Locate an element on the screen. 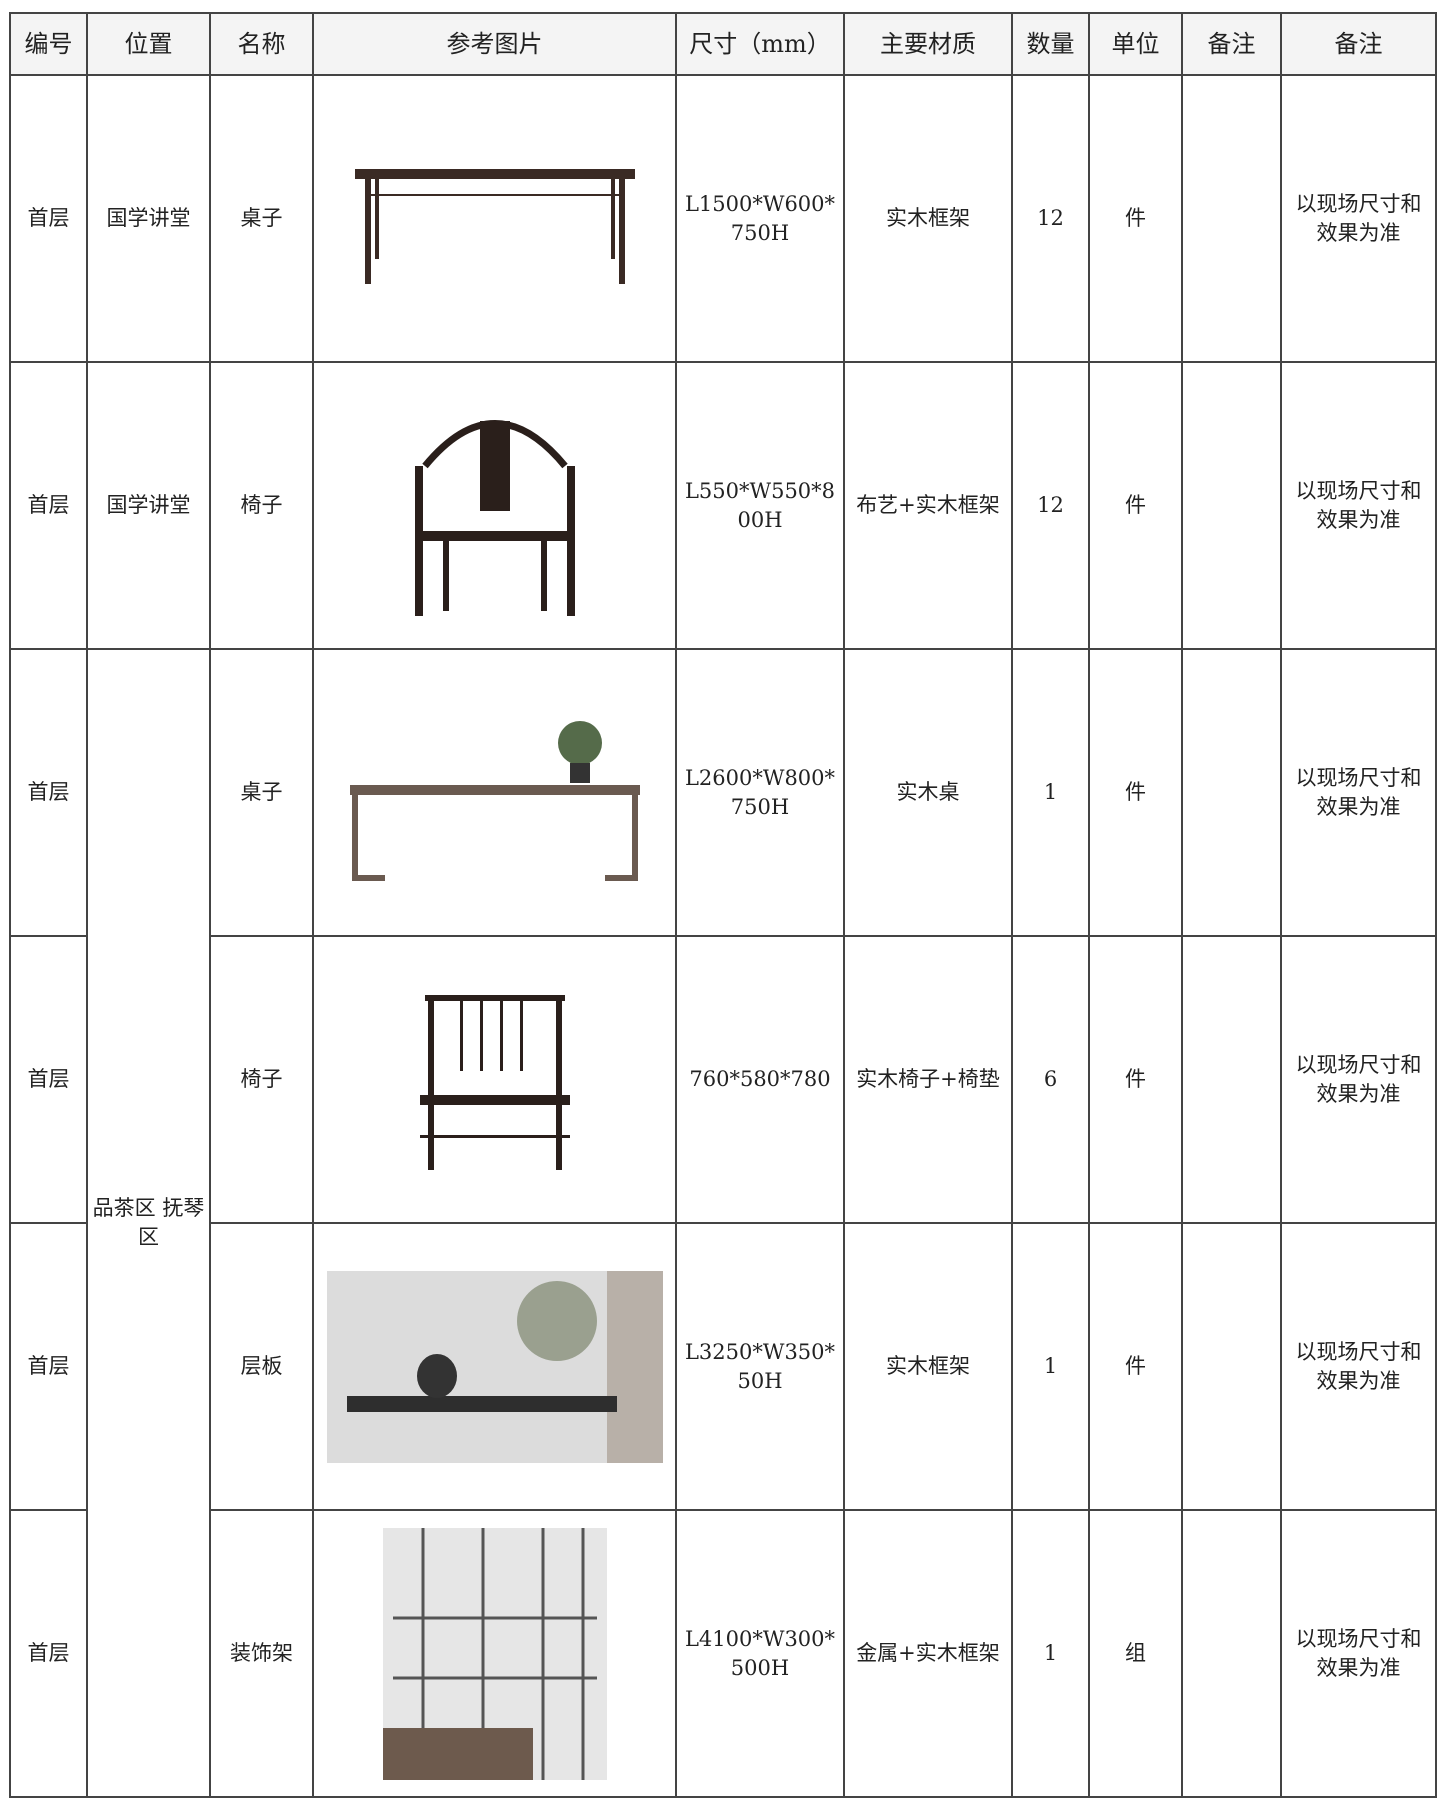 The width and height of the screenshot is (1448, 1811). header-cell: 位置 is located at coordinates (148, 44).